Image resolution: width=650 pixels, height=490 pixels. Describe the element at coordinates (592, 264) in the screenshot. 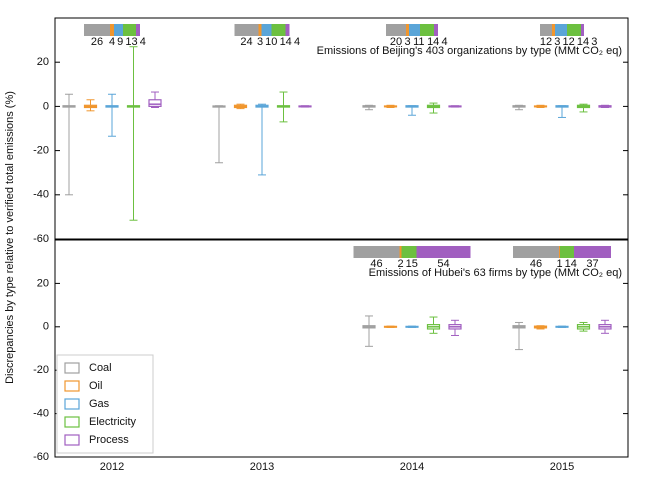

I see `composition-label: 37` at that location.